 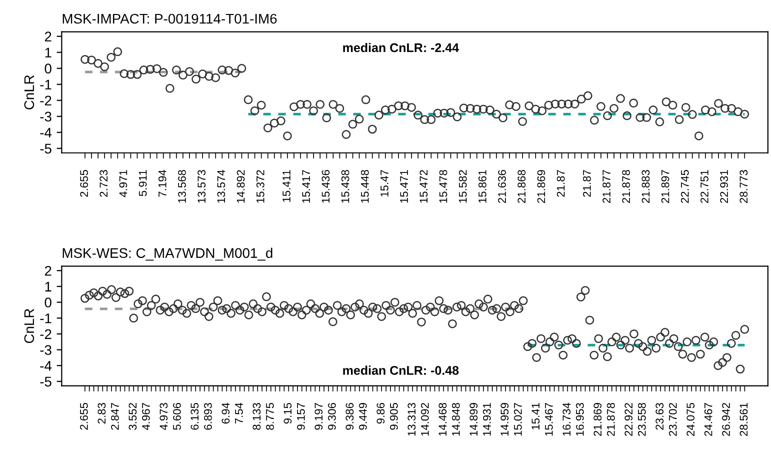 I want to click on x-tick-label: 15.436, so click(x=326, y=186).